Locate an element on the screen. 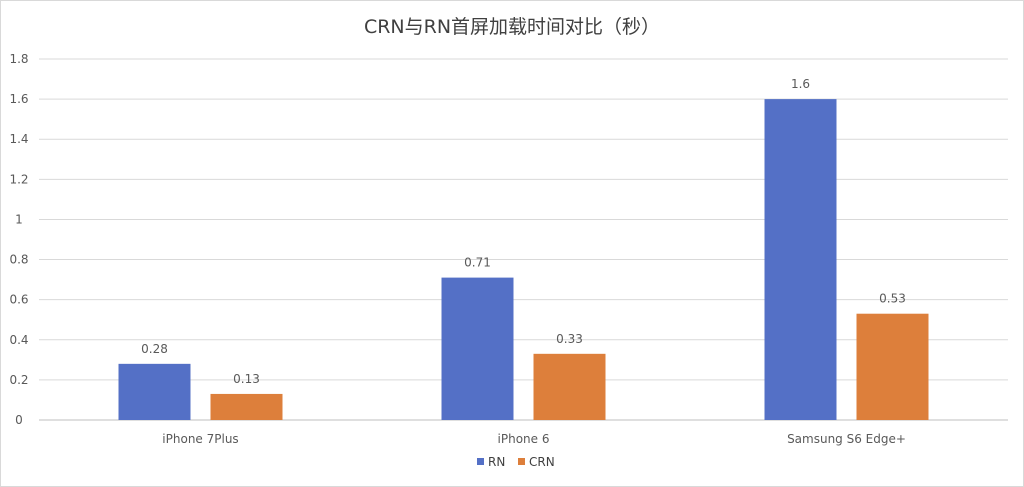 Image resolution: width=1024 pixels, height=487 pixels. y-tick-label: 1.4 is located at coordinates (18, 139).